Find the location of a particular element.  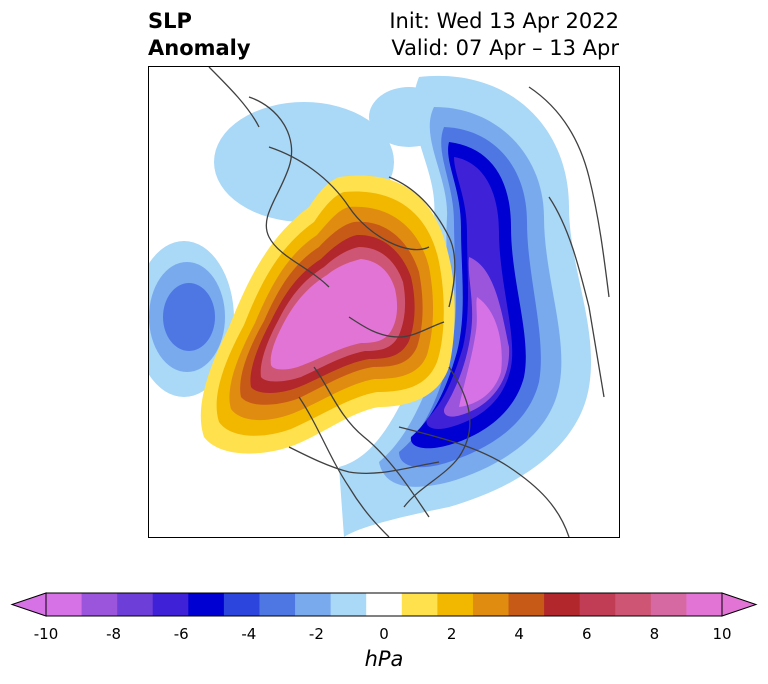

colorbar-tick-label: 8 is located at coordinates (654, 634).